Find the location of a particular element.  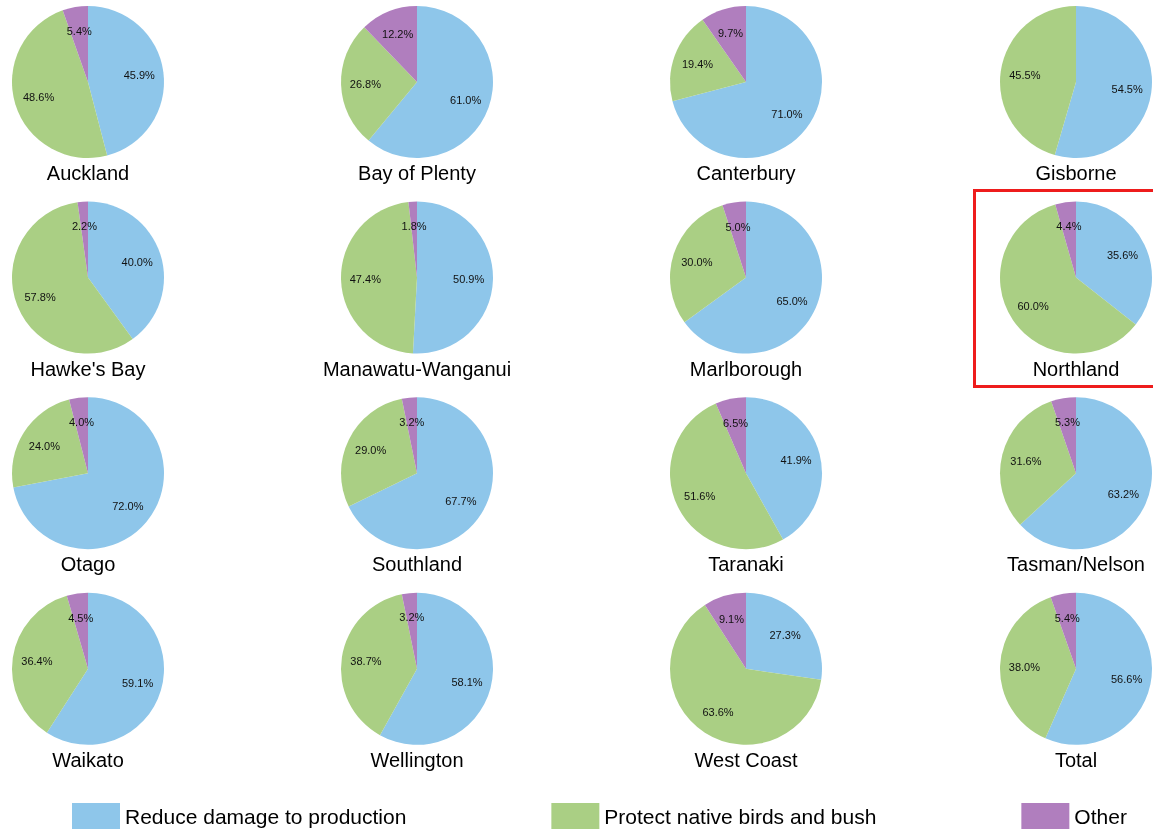

data-label: 4.4% is located at coordinates (1069, 226).